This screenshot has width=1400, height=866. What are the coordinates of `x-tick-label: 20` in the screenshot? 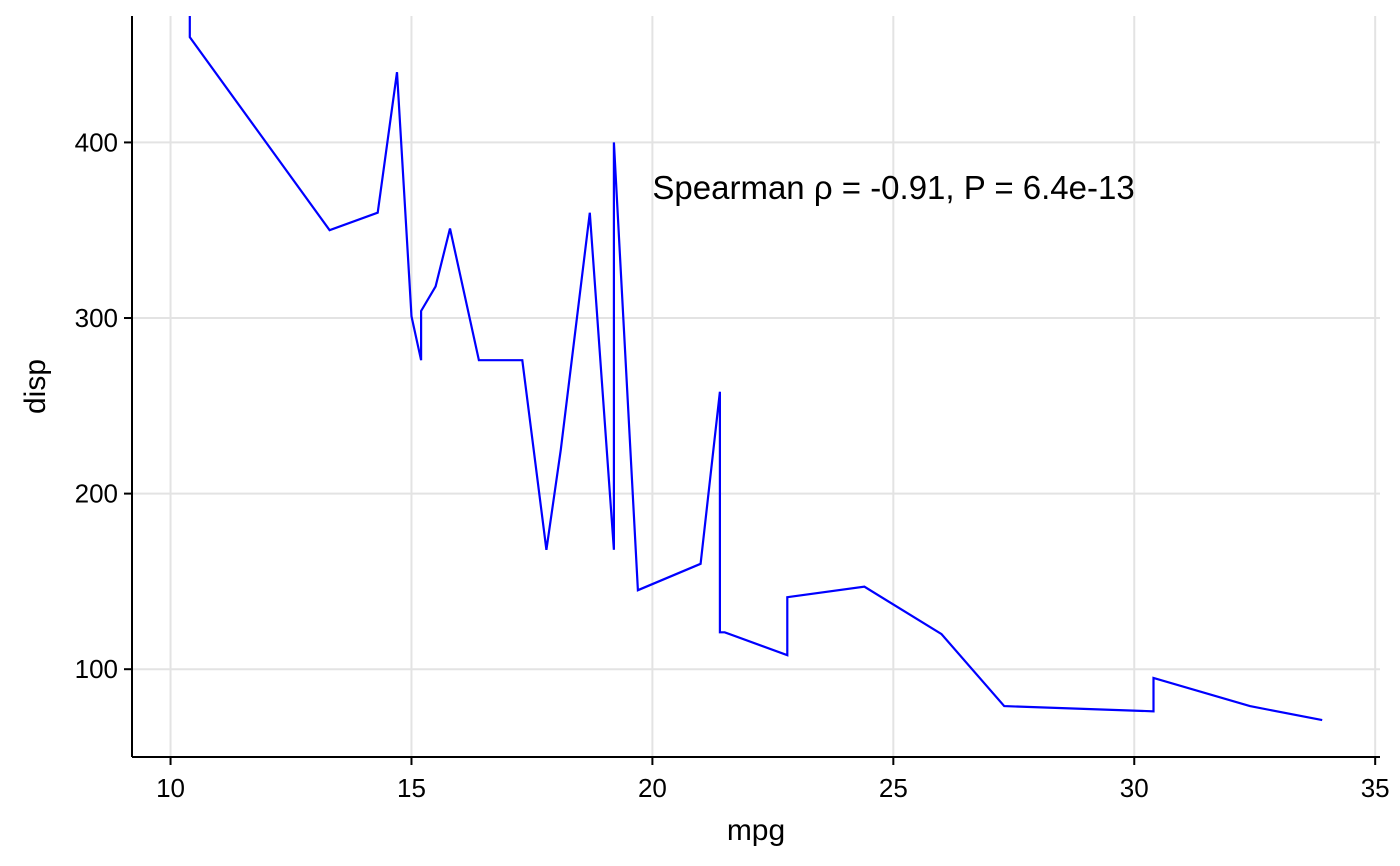 It's located at (652, 788).